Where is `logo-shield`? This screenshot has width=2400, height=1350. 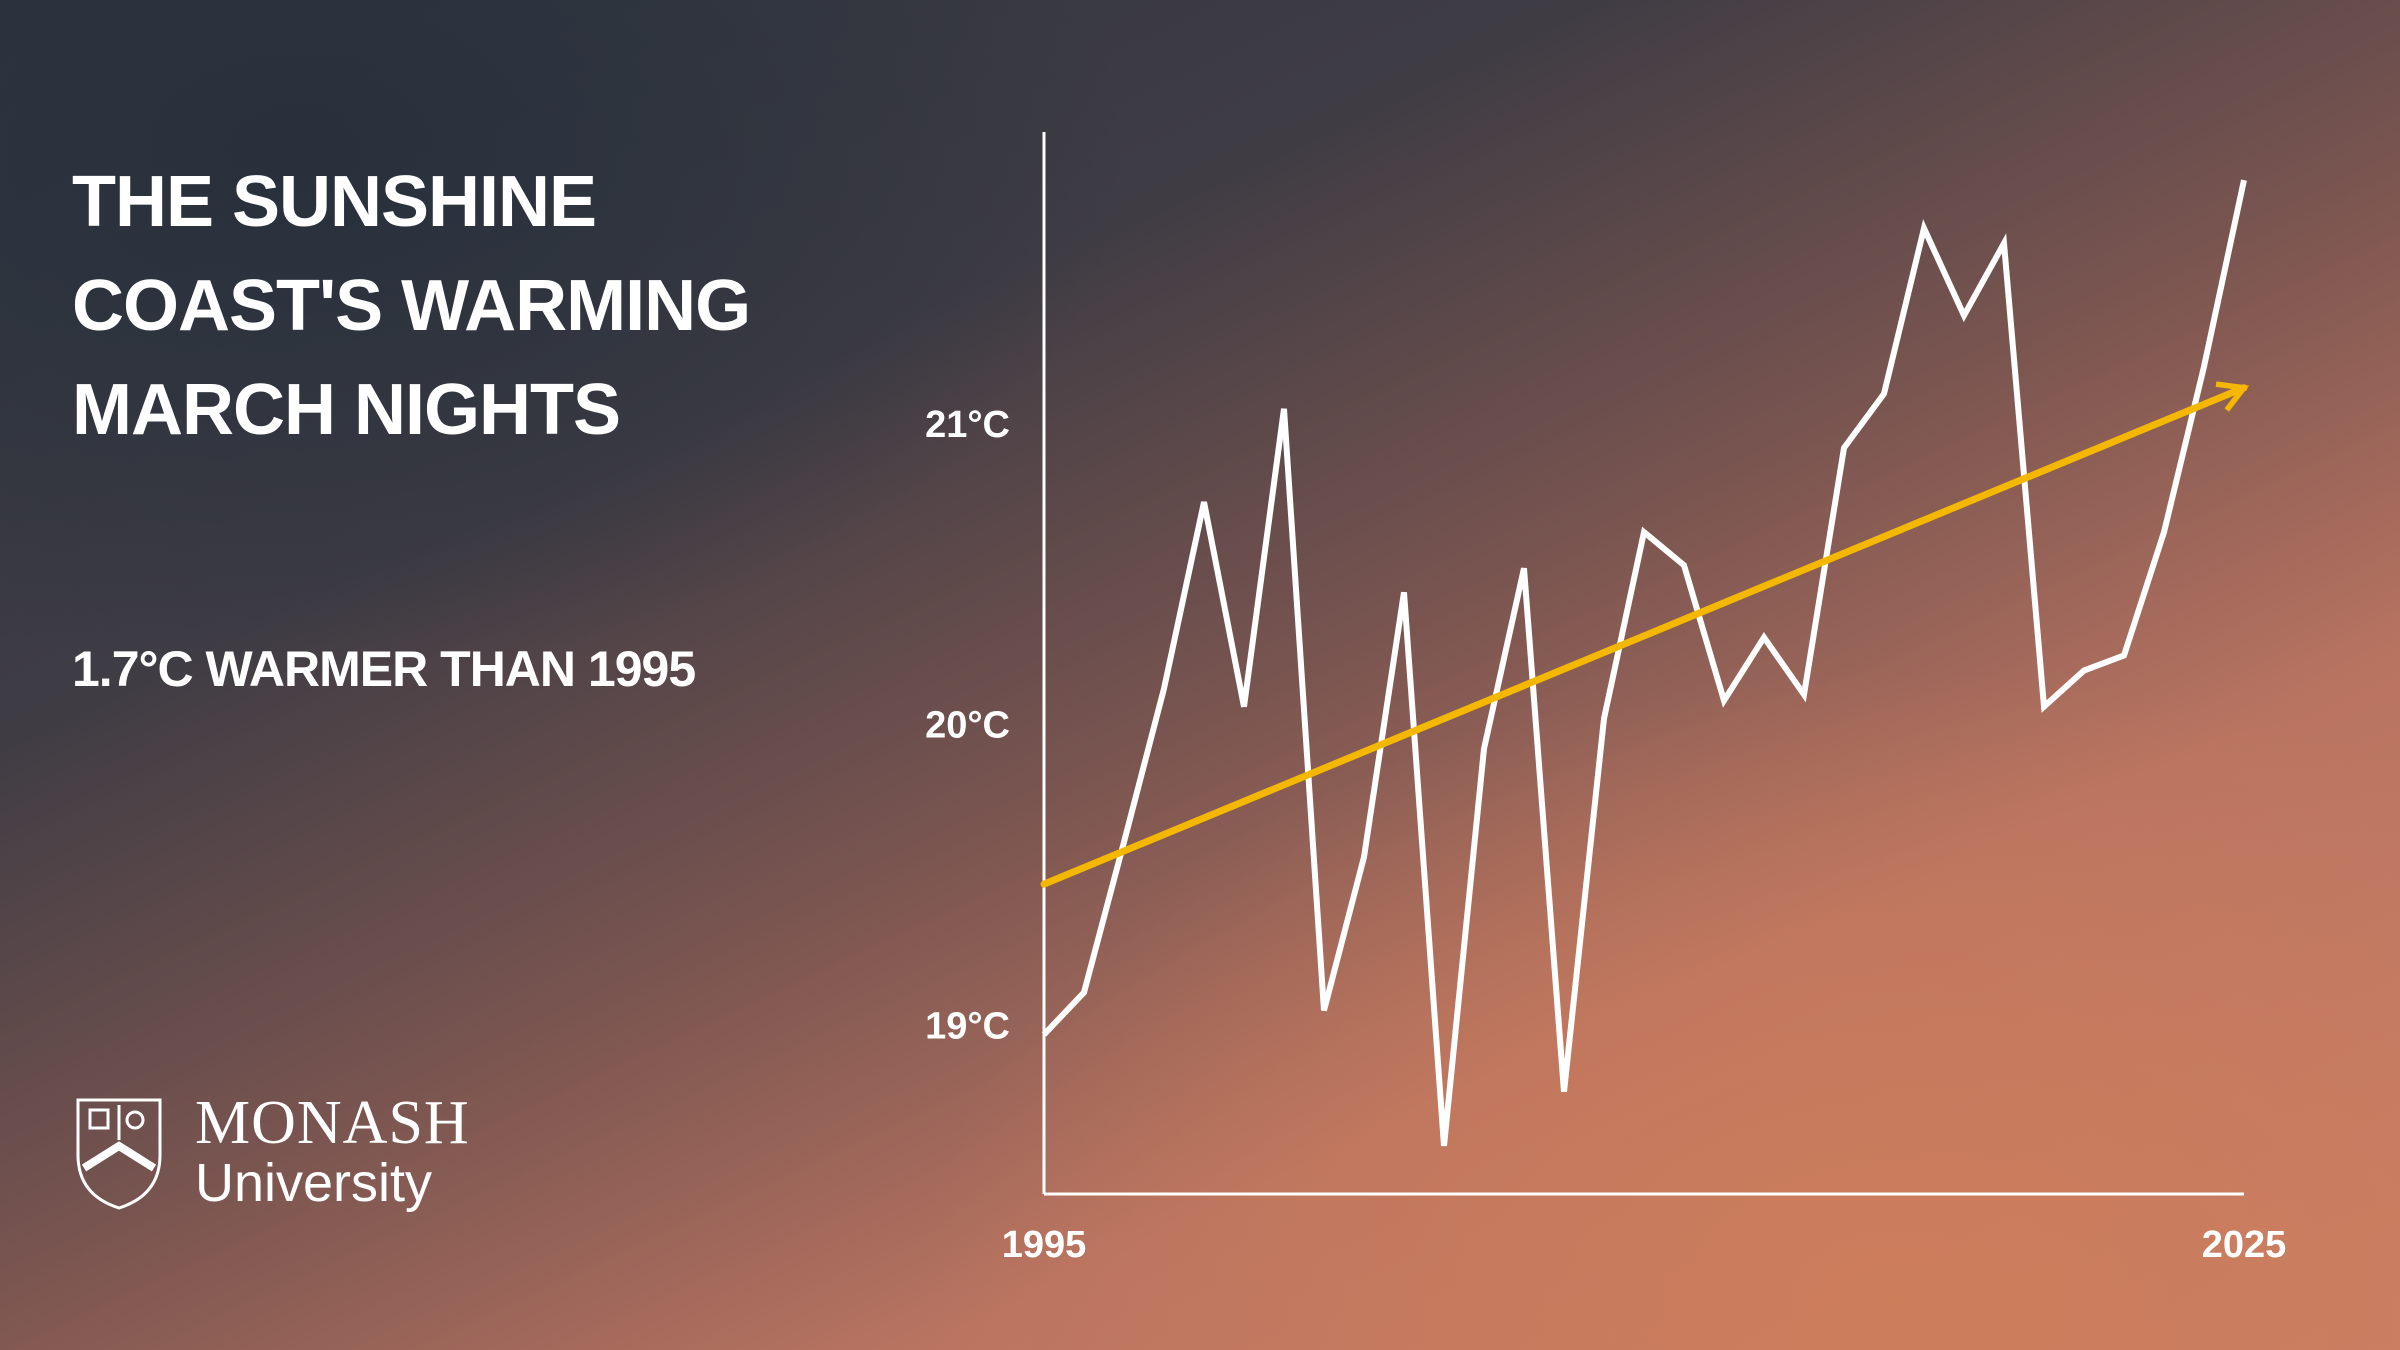 logo-shield is located at coordinates (119, 1154).